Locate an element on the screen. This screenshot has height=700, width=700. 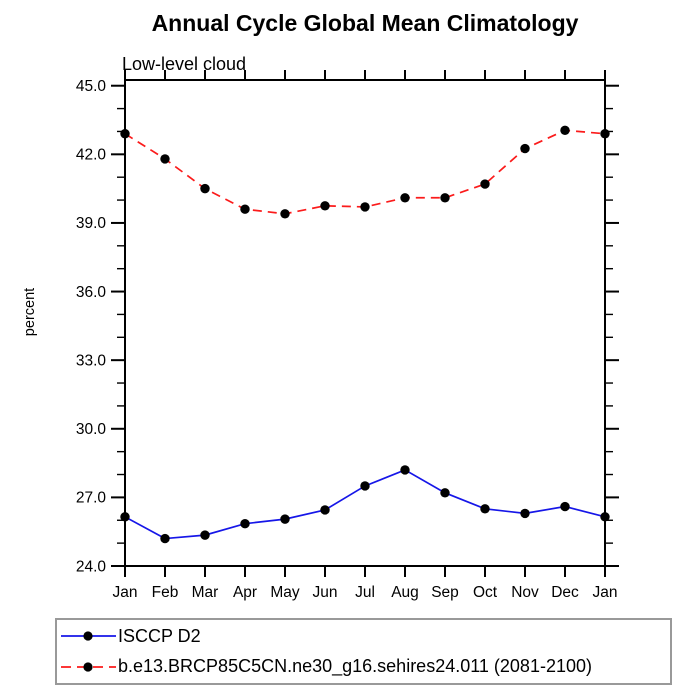
x-tick-label: Mar is located at coordinates (205, 592).